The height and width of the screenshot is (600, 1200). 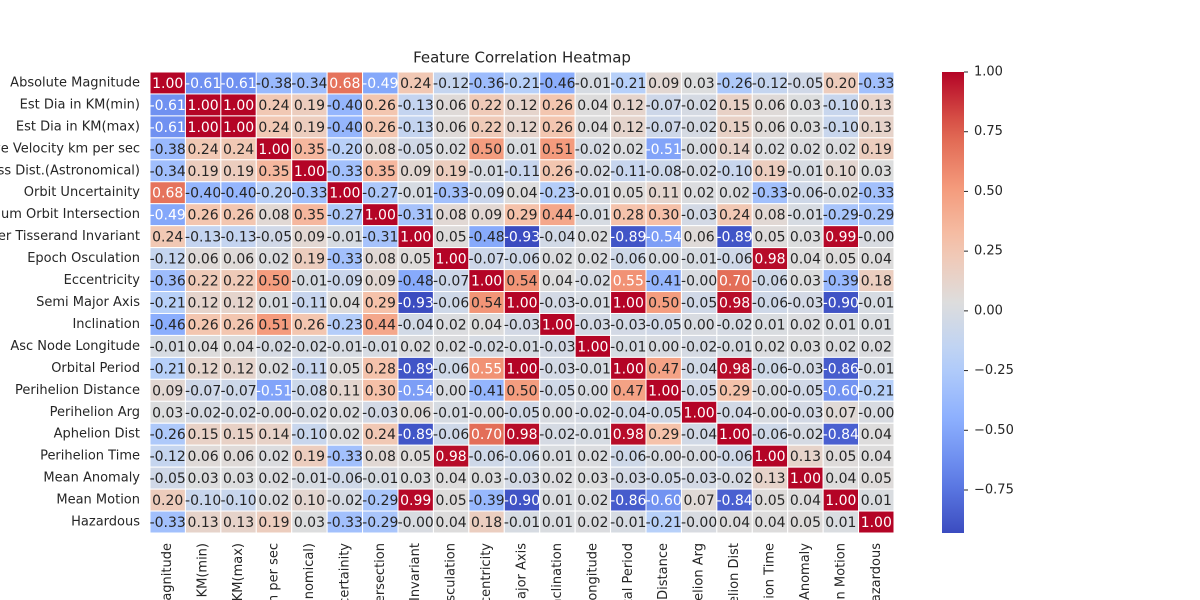 What do you see at coordinates (557, 238) in the screenshot?
I see `cell-label: -0.04` at bounding box center [557, 238].